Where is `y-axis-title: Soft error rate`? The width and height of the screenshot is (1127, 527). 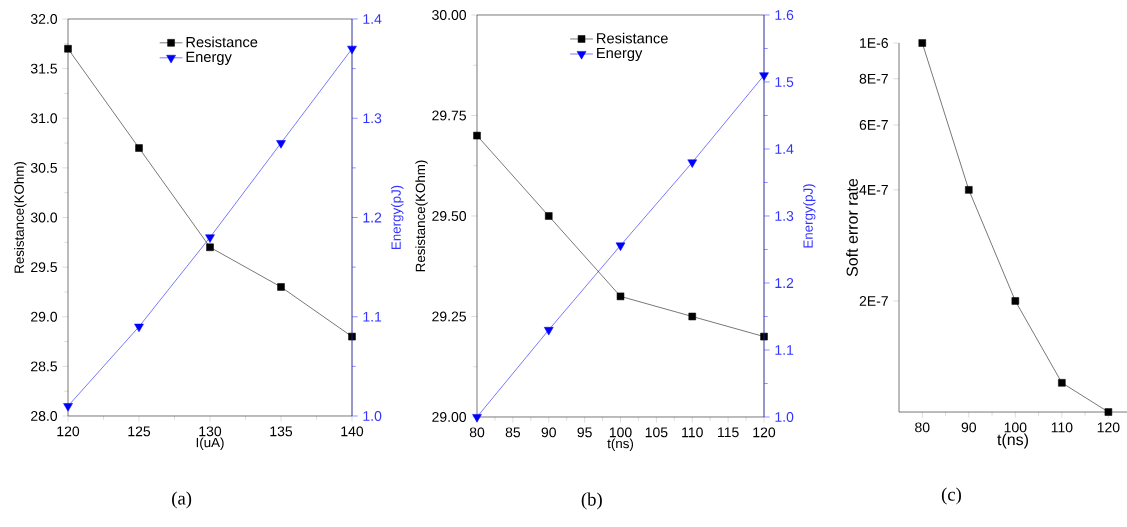 y-axis-title: Soft error rate is located at coordinates (852, 227).